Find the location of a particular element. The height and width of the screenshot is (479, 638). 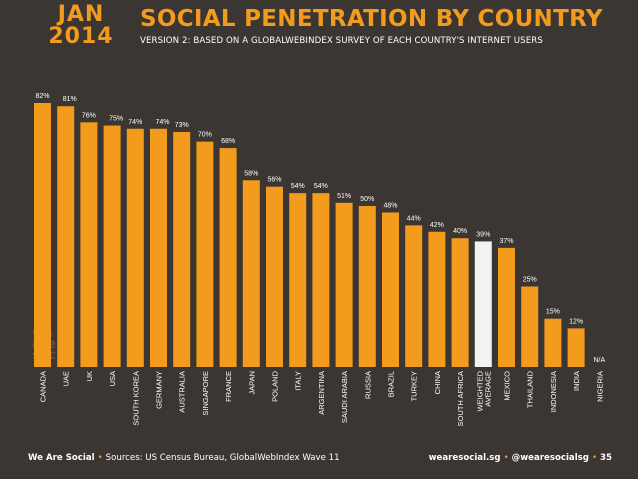

category-label: POLAND is located at coordinates (275, 385).